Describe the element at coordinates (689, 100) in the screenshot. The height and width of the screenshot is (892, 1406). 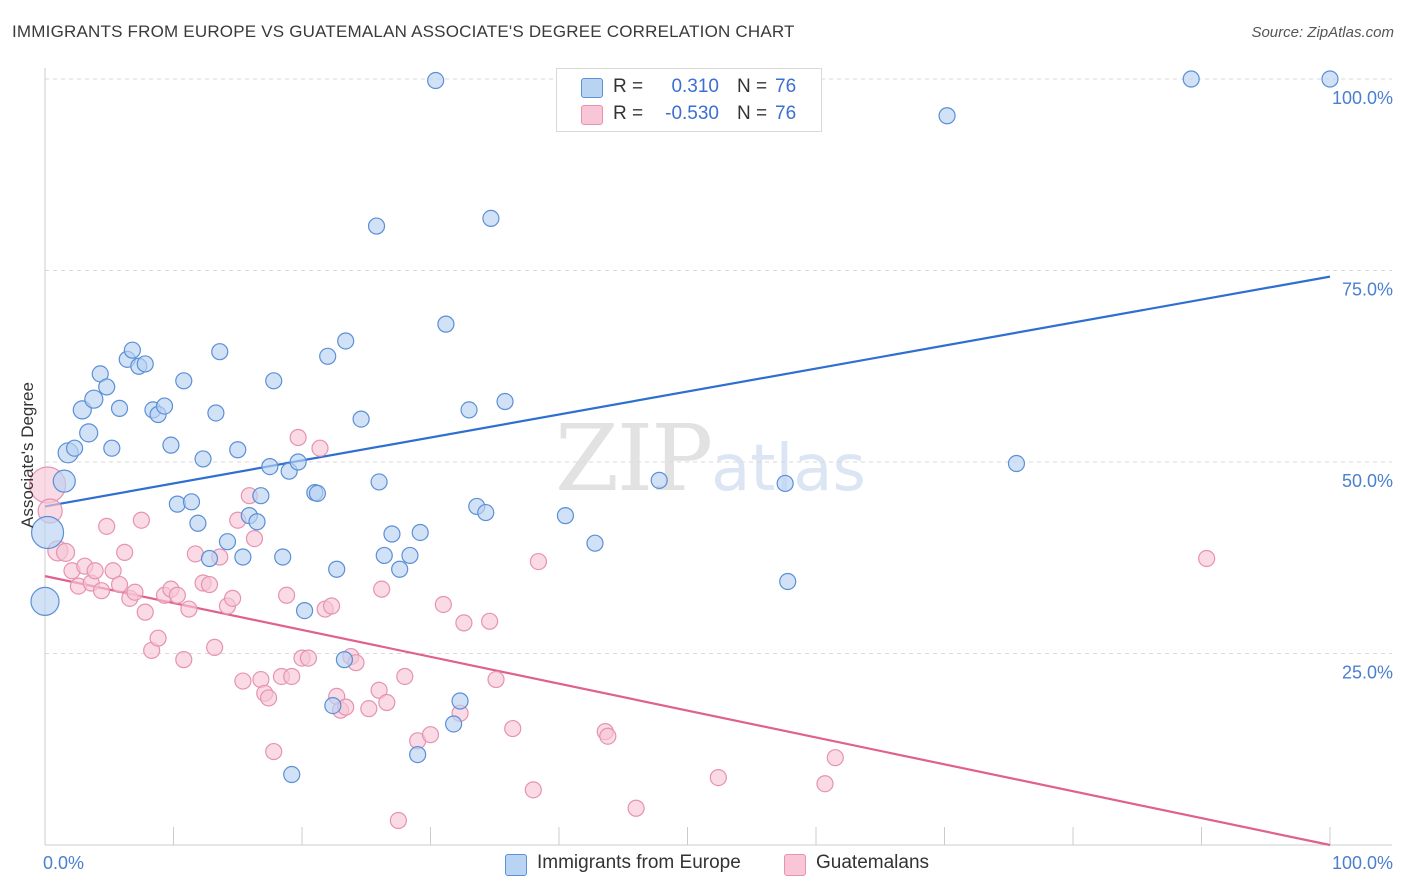
I see `correlation-legend: R = 0.310 N = 76 R = -0.530 N = 76` at that location.